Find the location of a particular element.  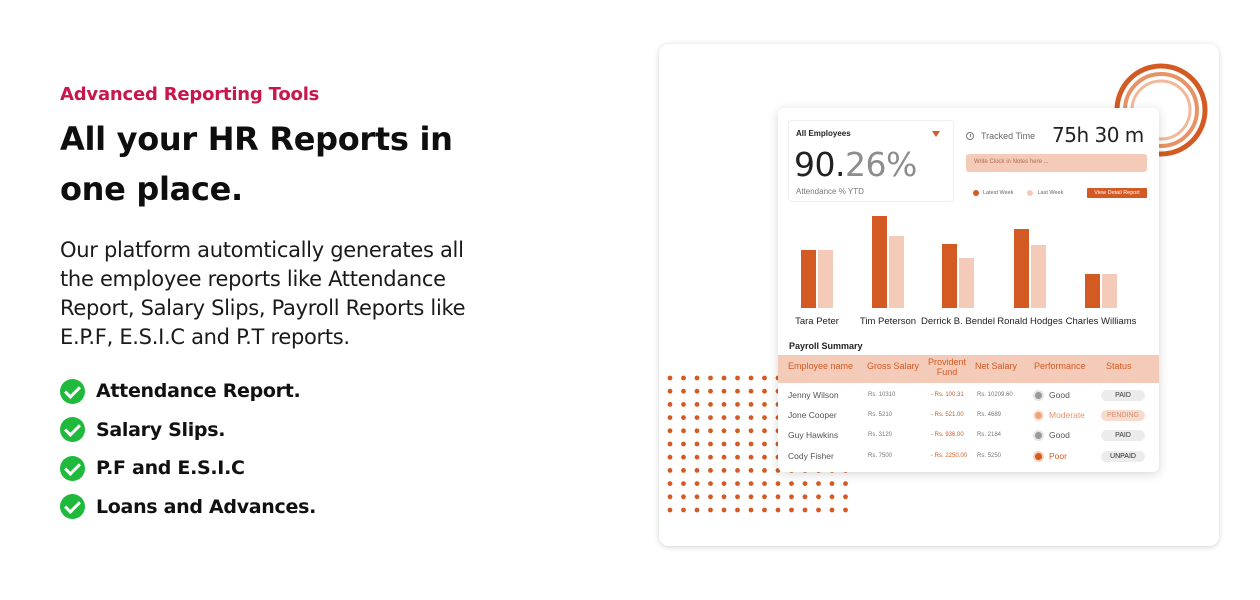

chart-legend: Latest Week Last Week is located at coordinates (1025, 193).